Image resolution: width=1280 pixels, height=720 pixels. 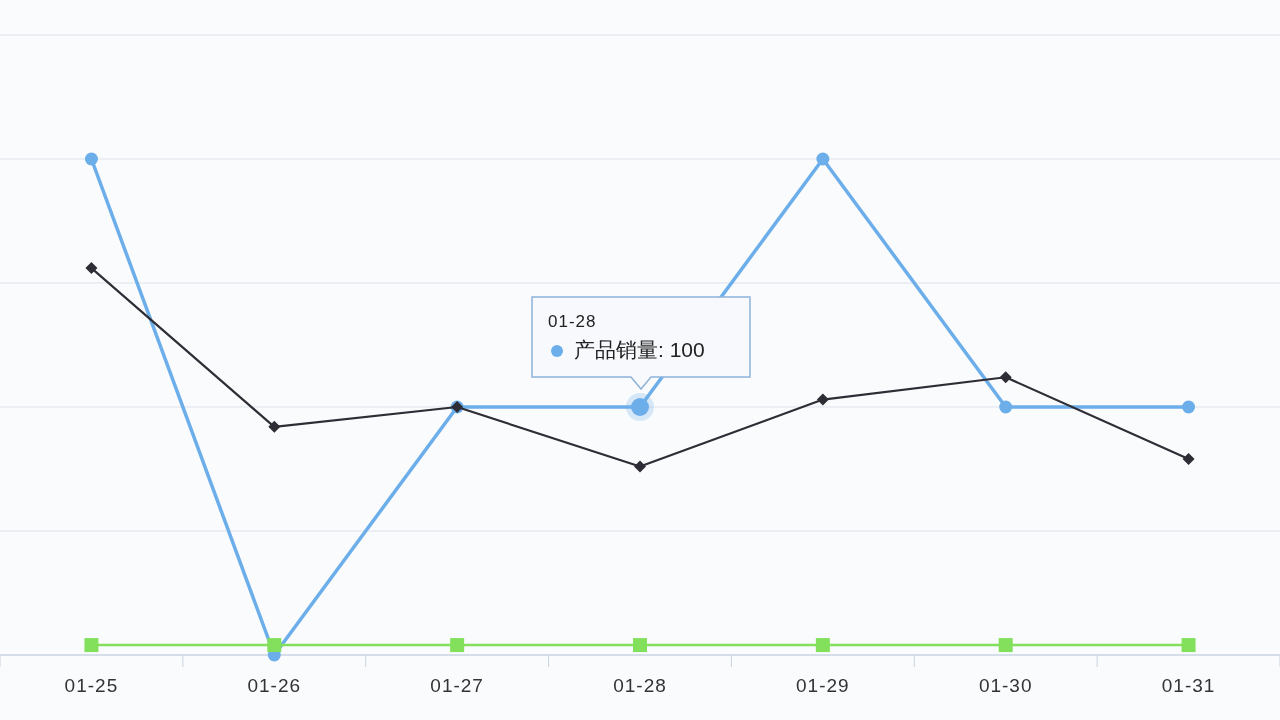 What do you see at coordinates (1005, 685) in the screenshot?
I see `x-tick-label: 01-30` at bounding box center [1005, 685].